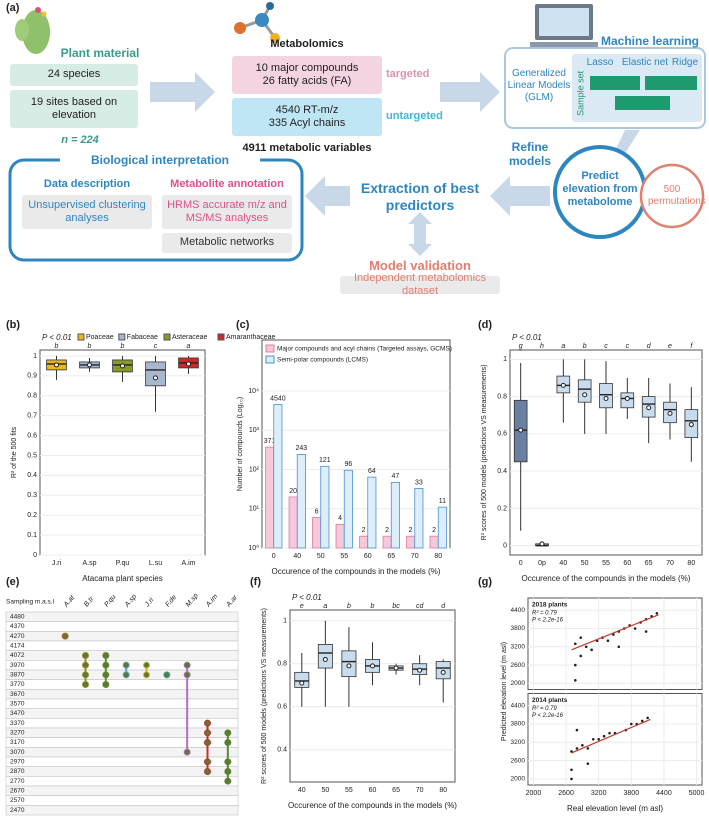  I want to click on y-tick-label: 3800, so click(518, 628).